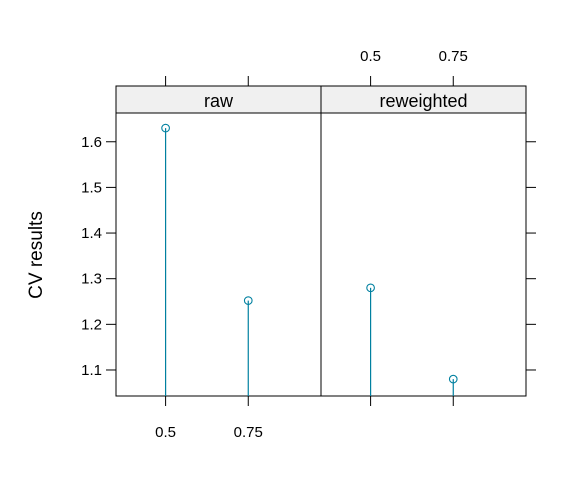  What do you see at coordinates (91, 370) in the screenshot?
I see `y-tick-label-0: 1.1` at bounding box center [91, 370].